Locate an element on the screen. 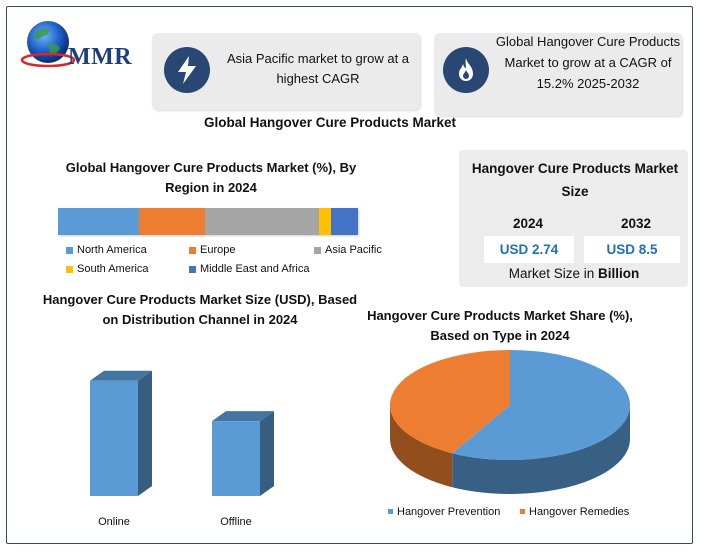 This screenshot has height=552, width=701. market-size-note: Market Size in Billion is located at coordinates (574, 273).